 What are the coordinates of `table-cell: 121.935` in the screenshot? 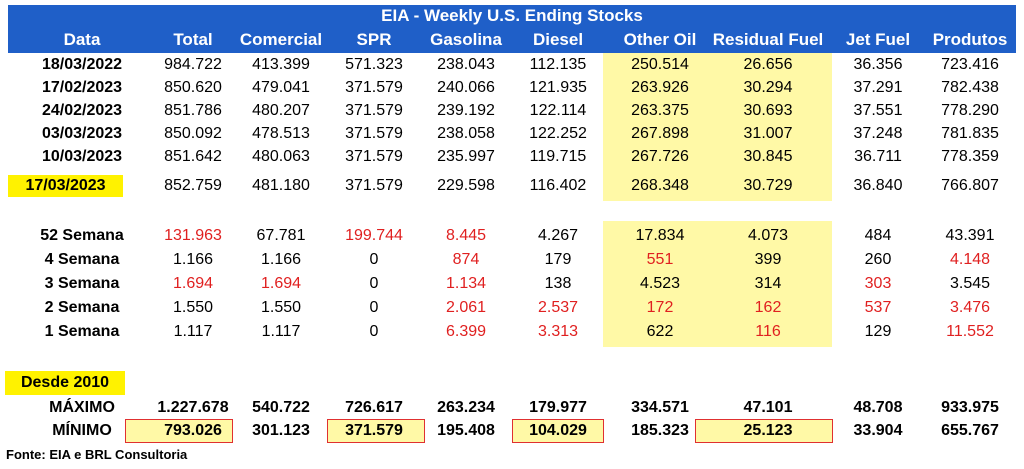 It's located at (558, 87).